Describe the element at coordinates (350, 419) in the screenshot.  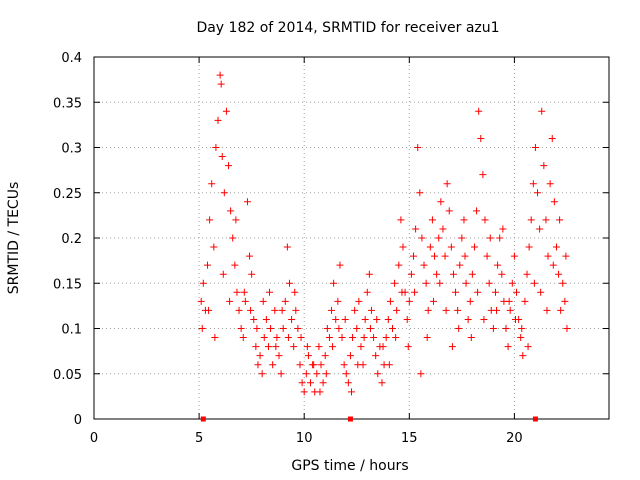
I see `axis-marker` at that location.